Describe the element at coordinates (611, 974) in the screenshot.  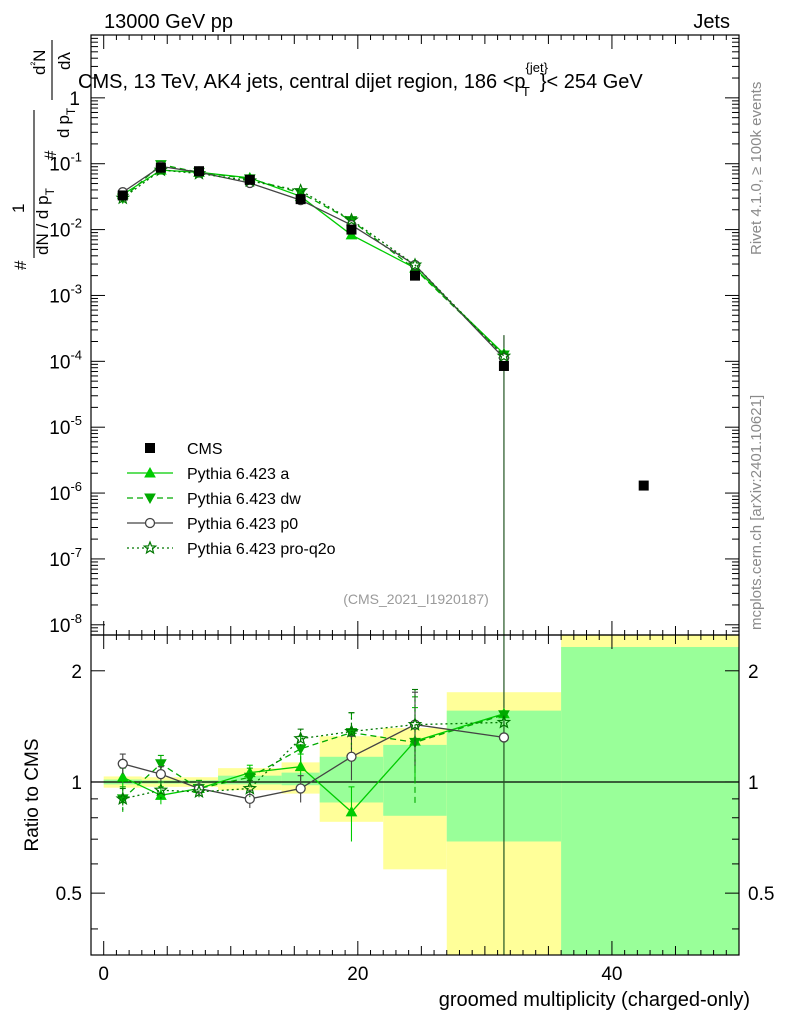
I see `xtick-label-2: 40` at that location.